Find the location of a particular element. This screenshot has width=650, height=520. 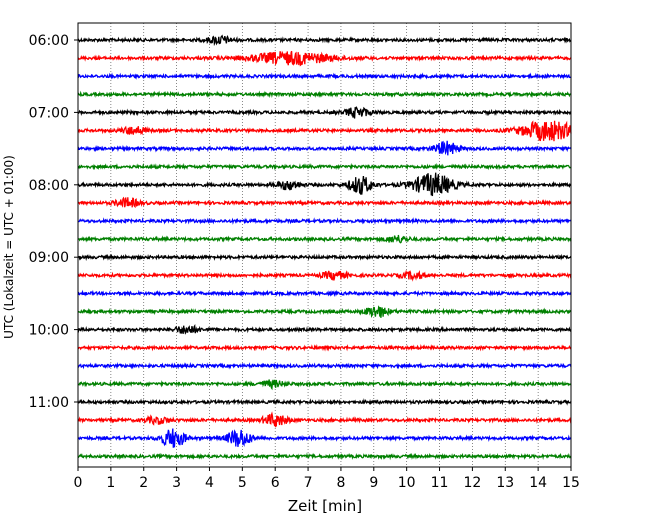

x-tick-label: 6 is located at coordinates (275, 483).